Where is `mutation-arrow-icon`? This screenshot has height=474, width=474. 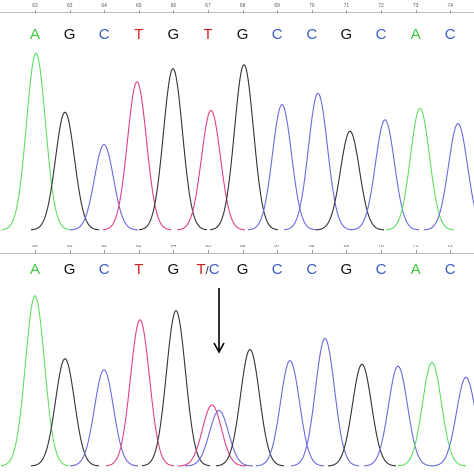
mutation-arrow-icon is located at coordinates (219, 321).